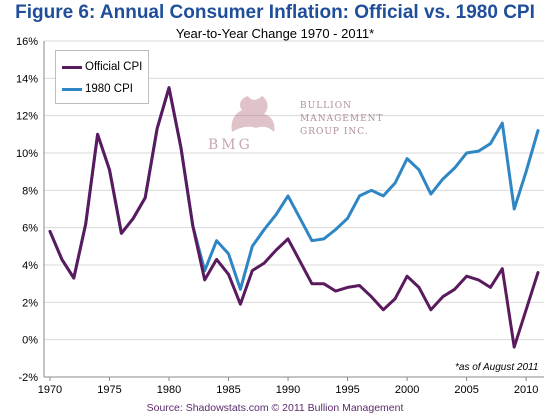 The width and height of the screenshot is (550, 417). I want to click on y-tick-label: 12%, so click(27, 117).